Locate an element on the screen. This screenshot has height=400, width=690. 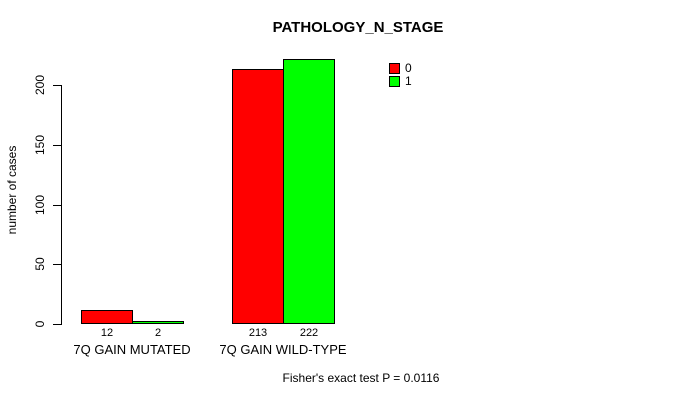
y-tick-label: 150 is located at coordinates (40, 145).